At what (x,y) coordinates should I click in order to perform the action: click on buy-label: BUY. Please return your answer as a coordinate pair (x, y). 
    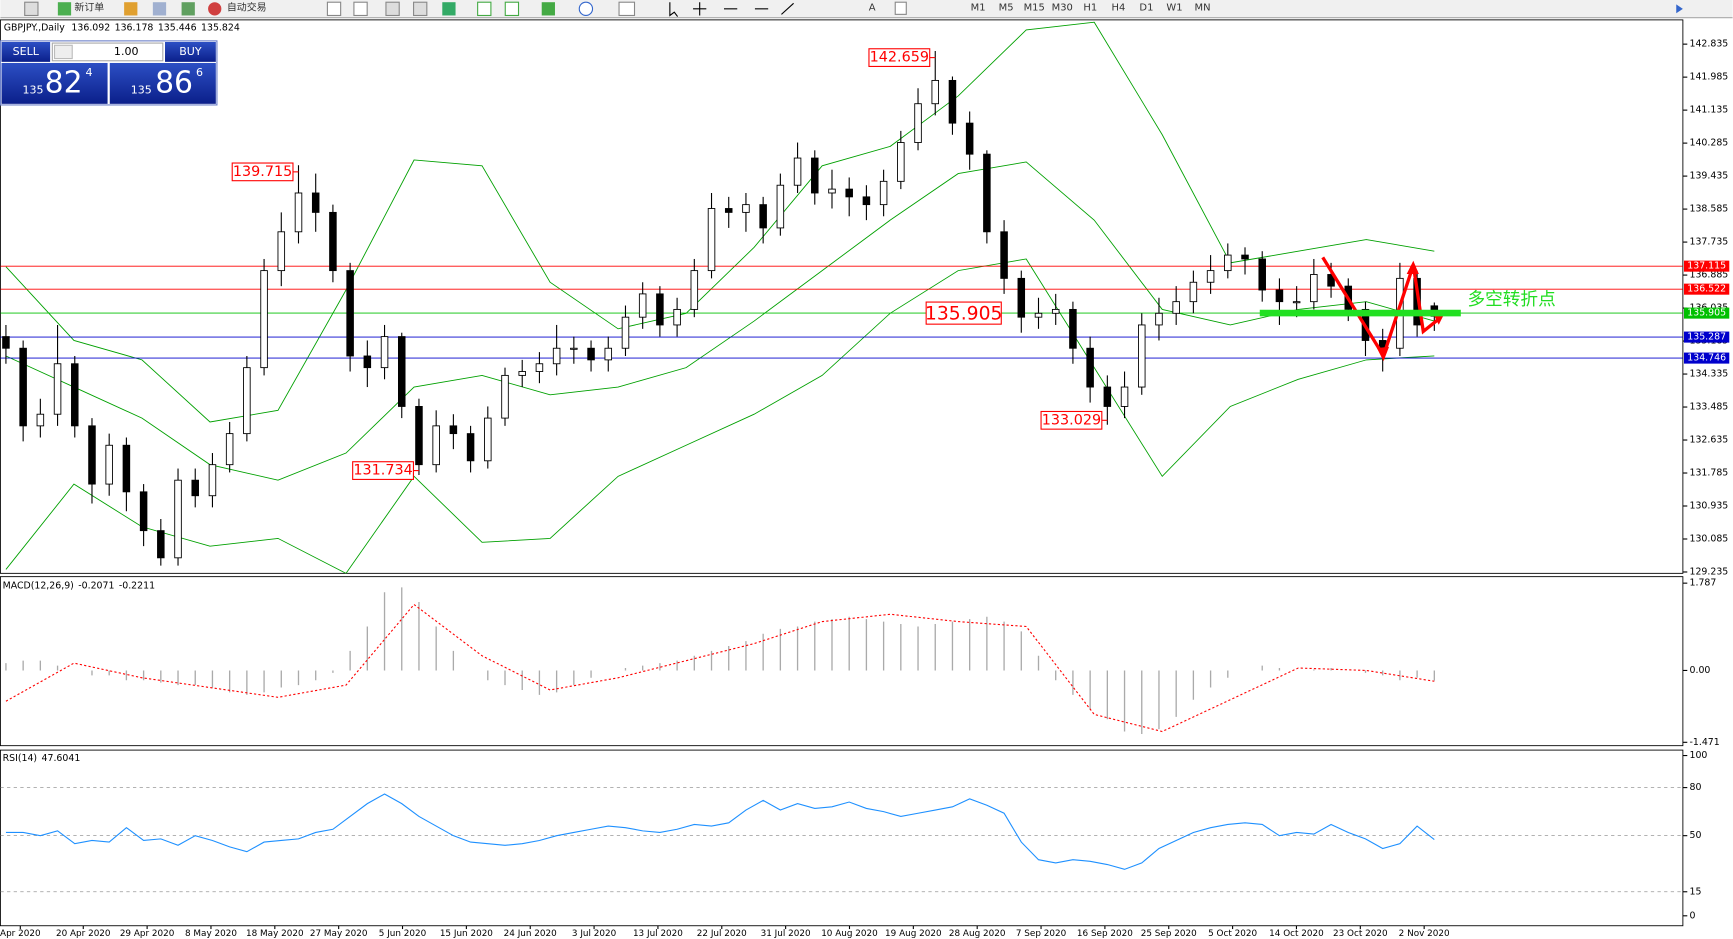
    Looking at the image, I should click on (190, 51).